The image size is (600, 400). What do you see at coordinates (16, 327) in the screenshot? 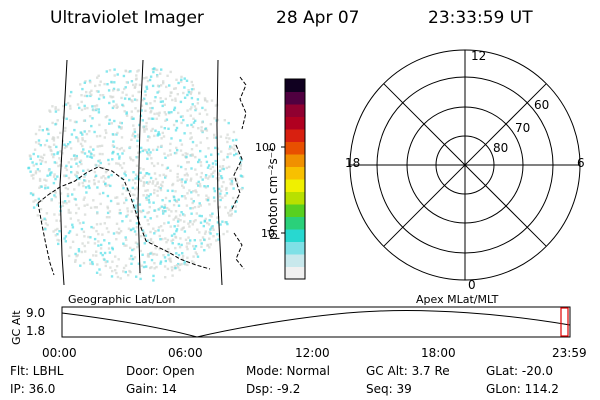
I see `gc-alt-ylabel: GC Alt` at bounding box center [16, 327].